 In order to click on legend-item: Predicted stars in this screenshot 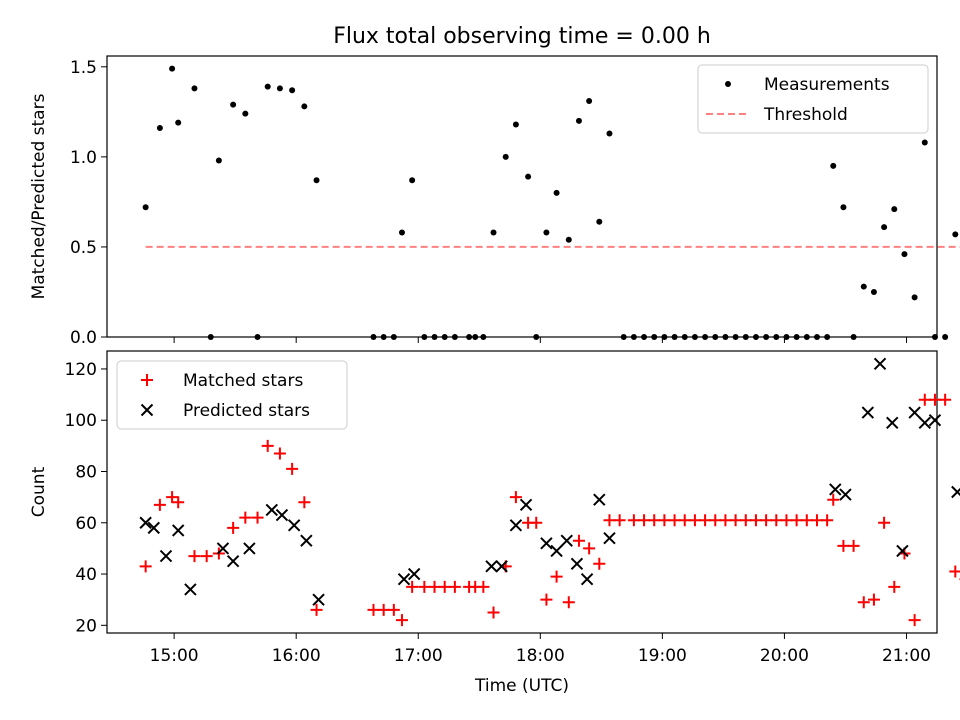, I will do `click(225, 411)`.